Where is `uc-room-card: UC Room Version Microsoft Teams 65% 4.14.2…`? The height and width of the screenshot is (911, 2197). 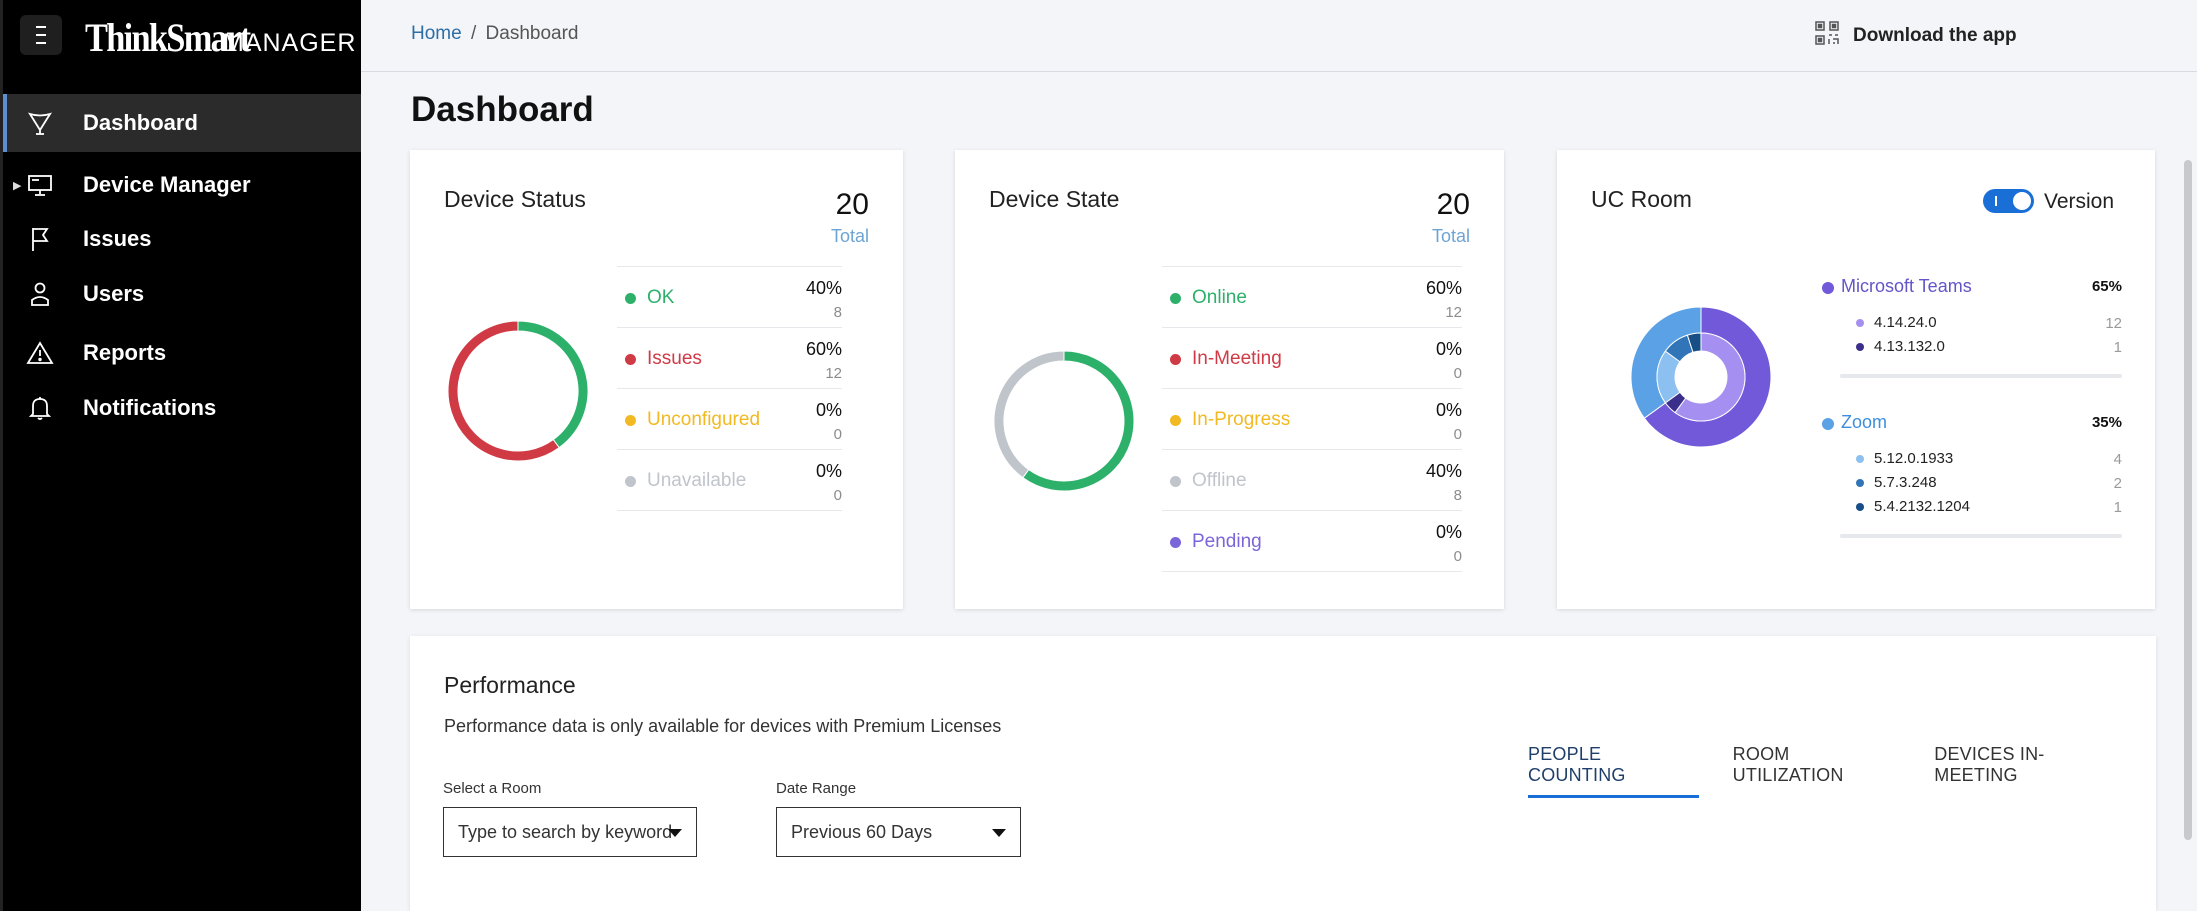
uc-room-card: UC Room Version Microsoft Teams 65% 4.14.2… is located at coordinates (1856, 379).